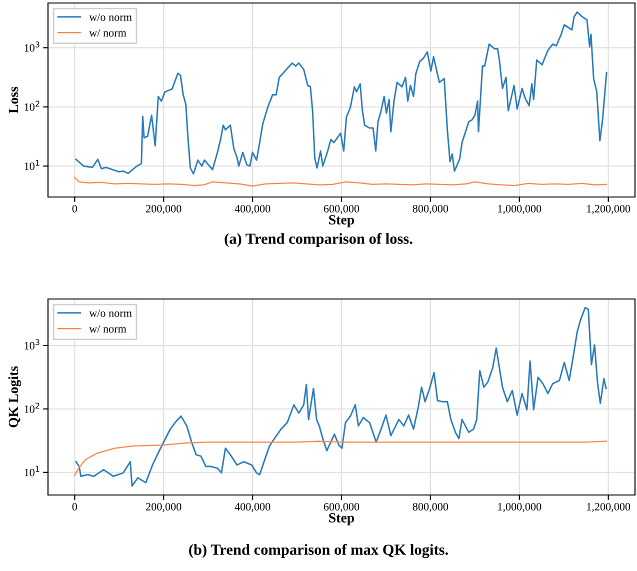 Image resolution: width=637 pixels, height=571 pixels. Describe the element at coordinates (318, 551) in the screenshot. I see `text: (b) Trend comparison of max QK logits.` at that location.